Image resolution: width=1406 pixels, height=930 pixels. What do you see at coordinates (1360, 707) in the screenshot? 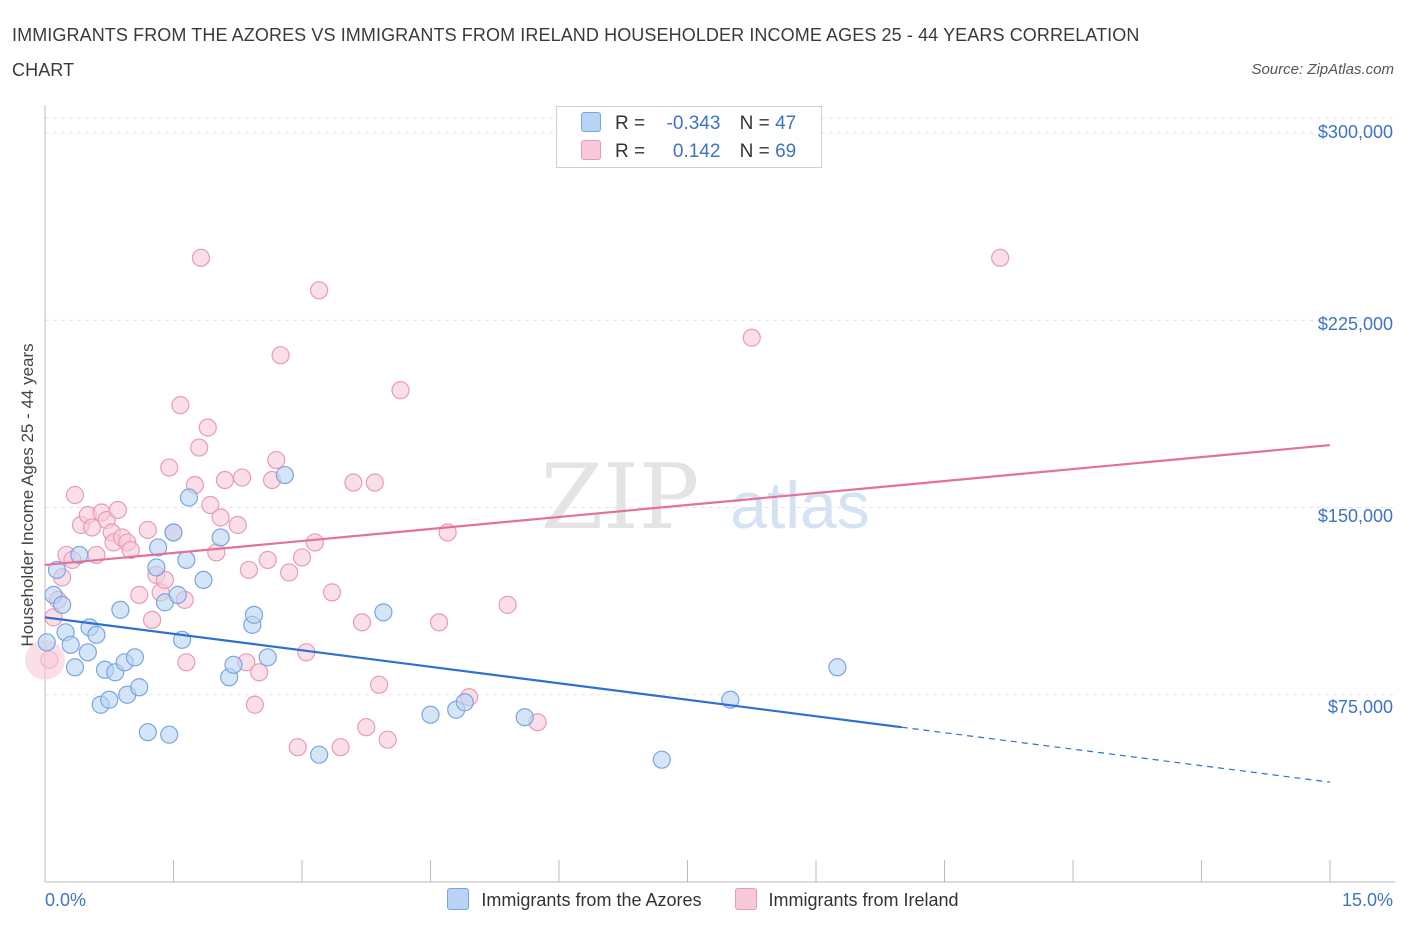
I see `y-tick-label-75k: $75,000` at bounding box center [1360, 707].